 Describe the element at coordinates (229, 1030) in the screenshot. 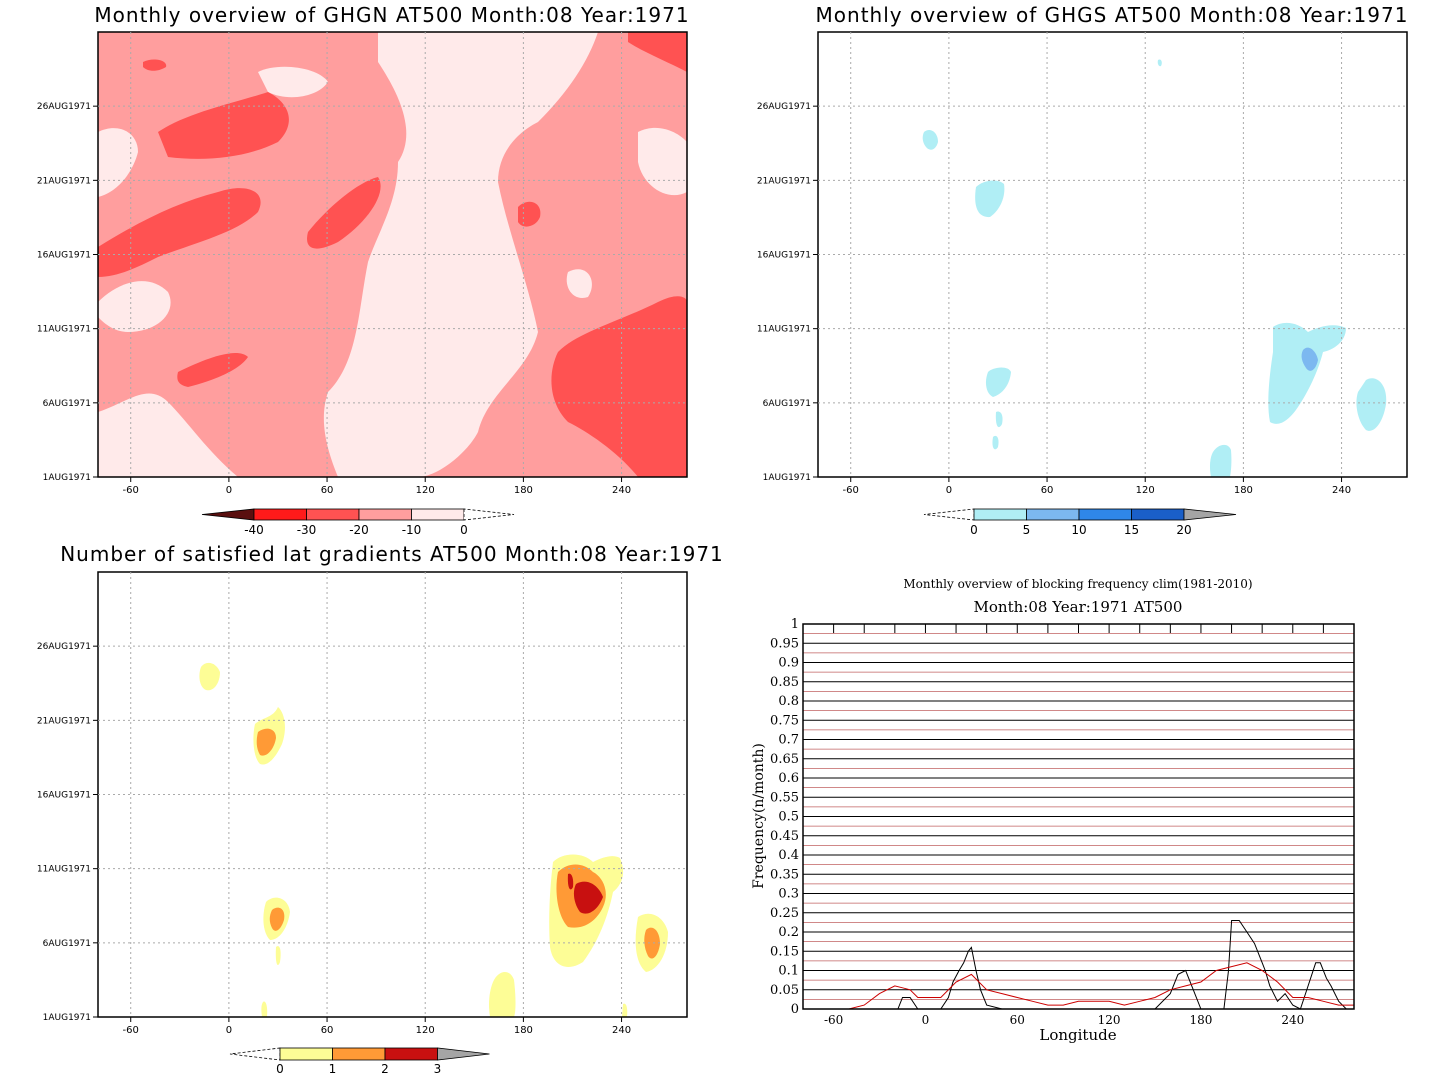

I see `gradients-xtick-label: 0` at that location.